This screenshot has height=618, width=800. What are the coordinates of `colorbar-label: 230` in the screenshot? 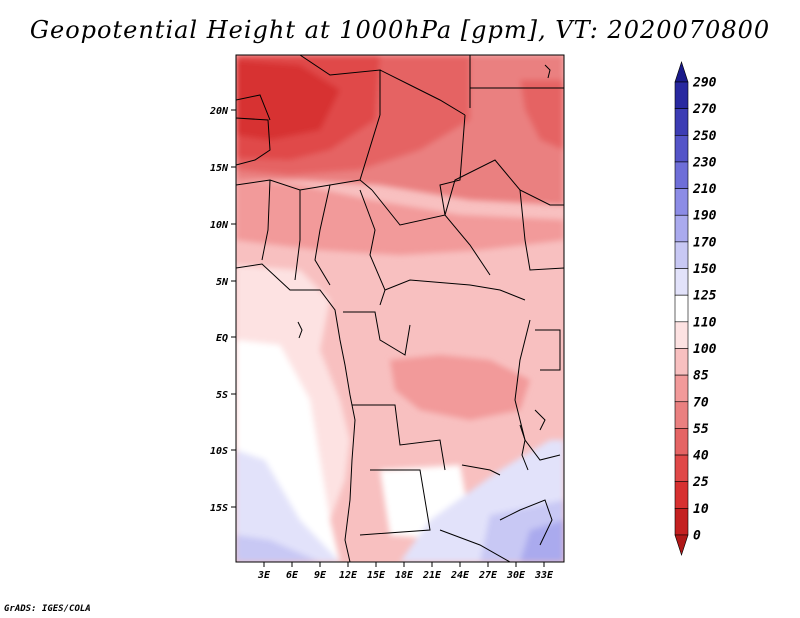 It's located at (704, 162).